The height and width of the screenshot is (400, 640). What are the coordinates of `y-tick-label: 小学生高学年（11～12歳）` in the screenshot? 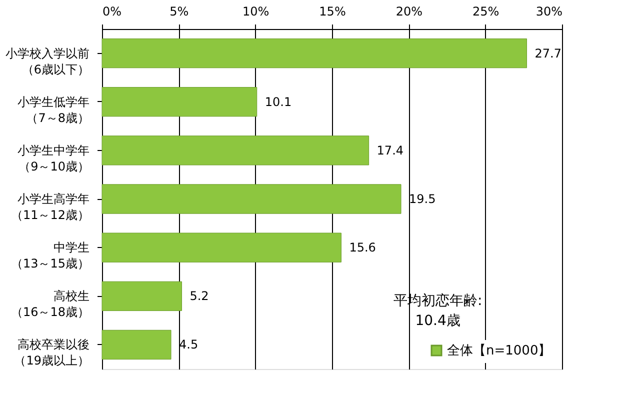 It's located at (50, 207).